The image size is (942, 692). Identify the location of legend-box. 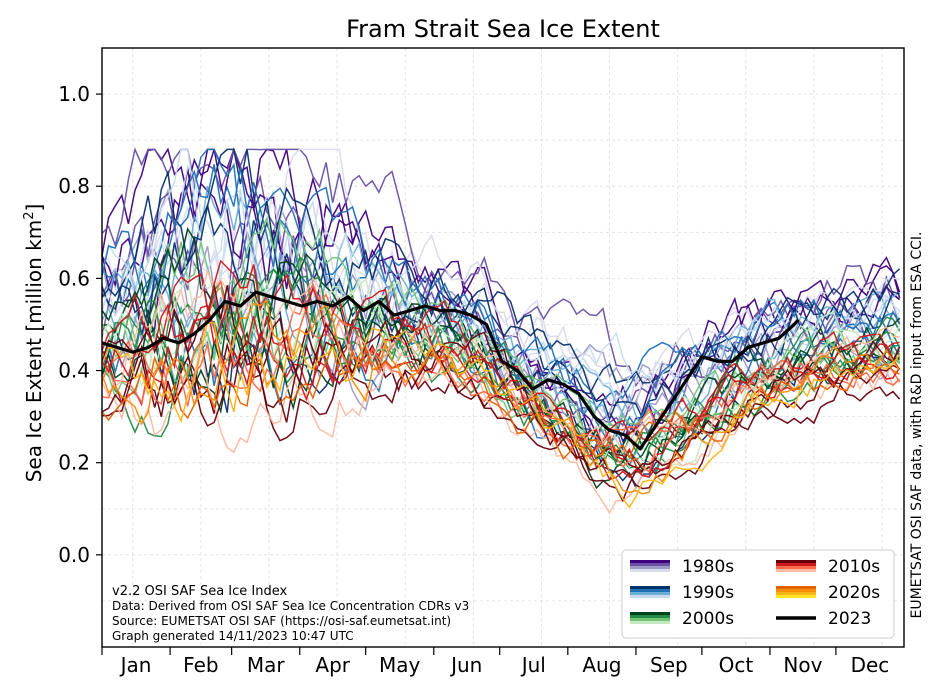
(758, 594).